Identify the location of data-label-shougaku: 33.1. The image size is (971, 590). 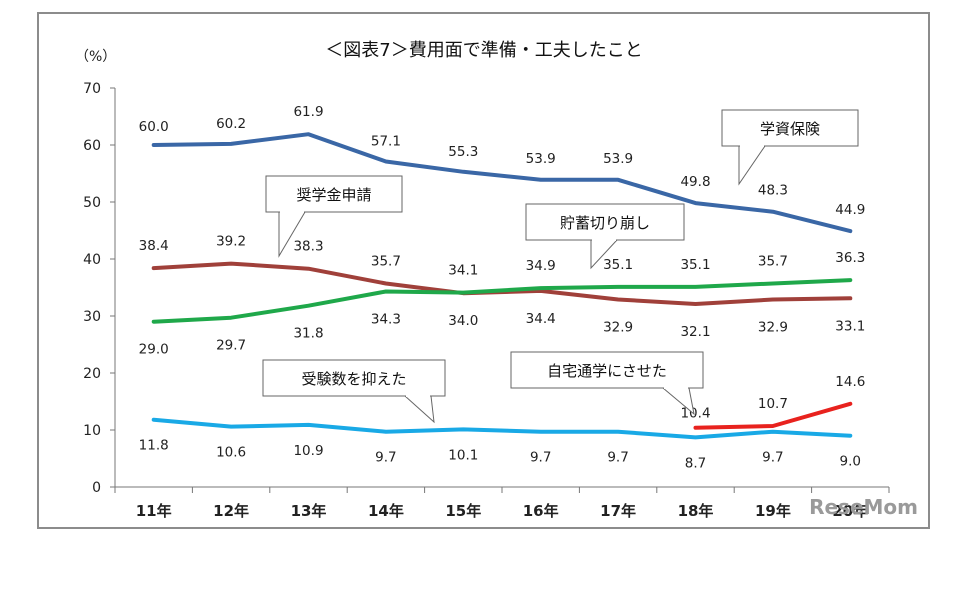
(850, 326).